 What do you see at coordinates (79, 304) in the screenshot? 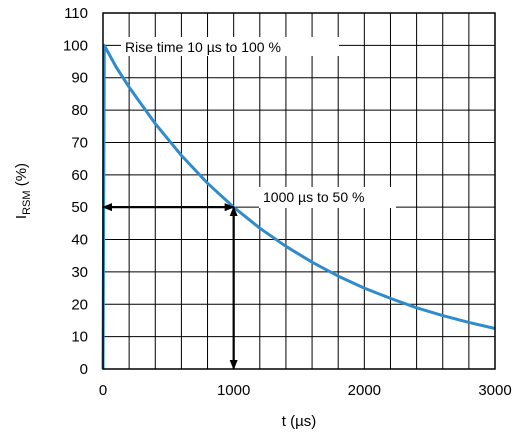
I see `y-tick-label: 20` at bounding box center [79, 304].